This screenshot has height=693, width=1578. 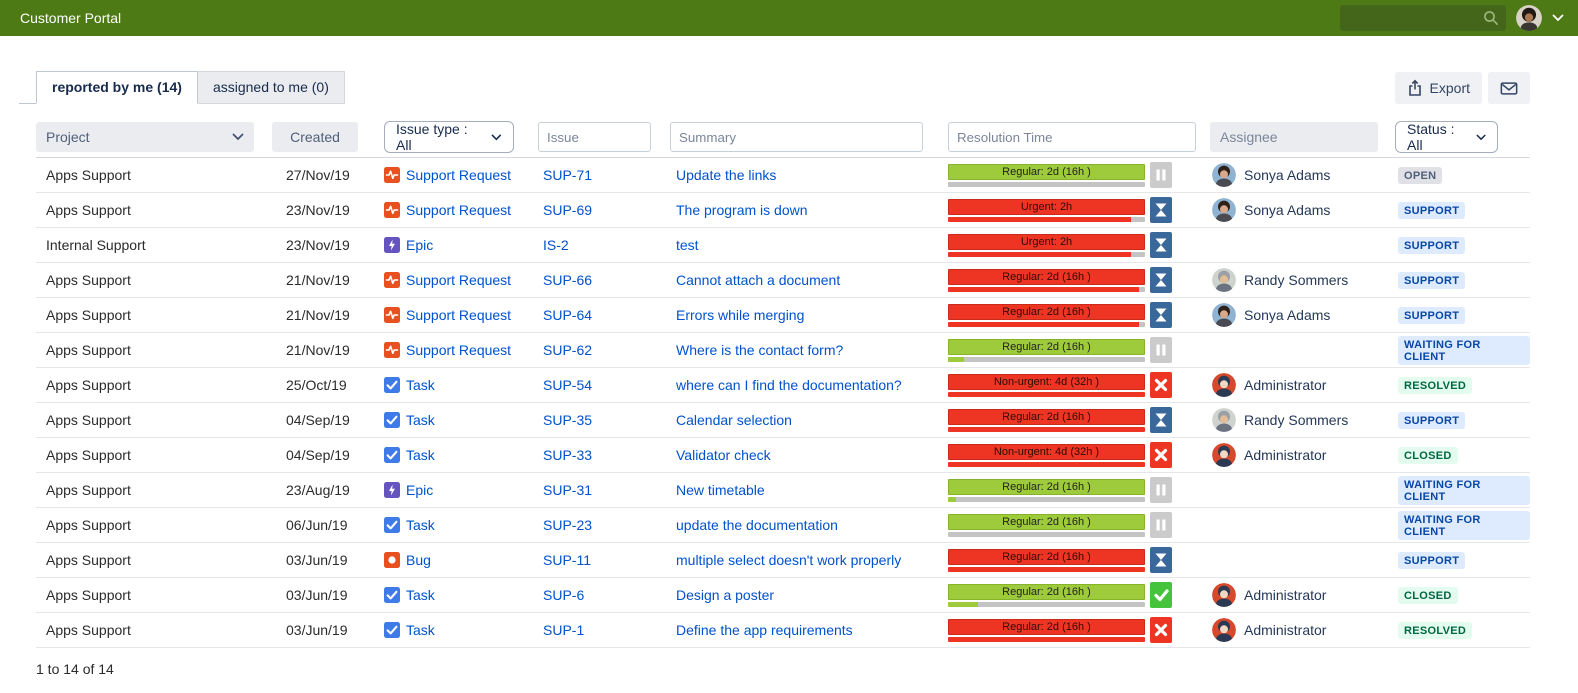 I want to click on issue-key-link: SUP-6, so click(x=564, y=595).